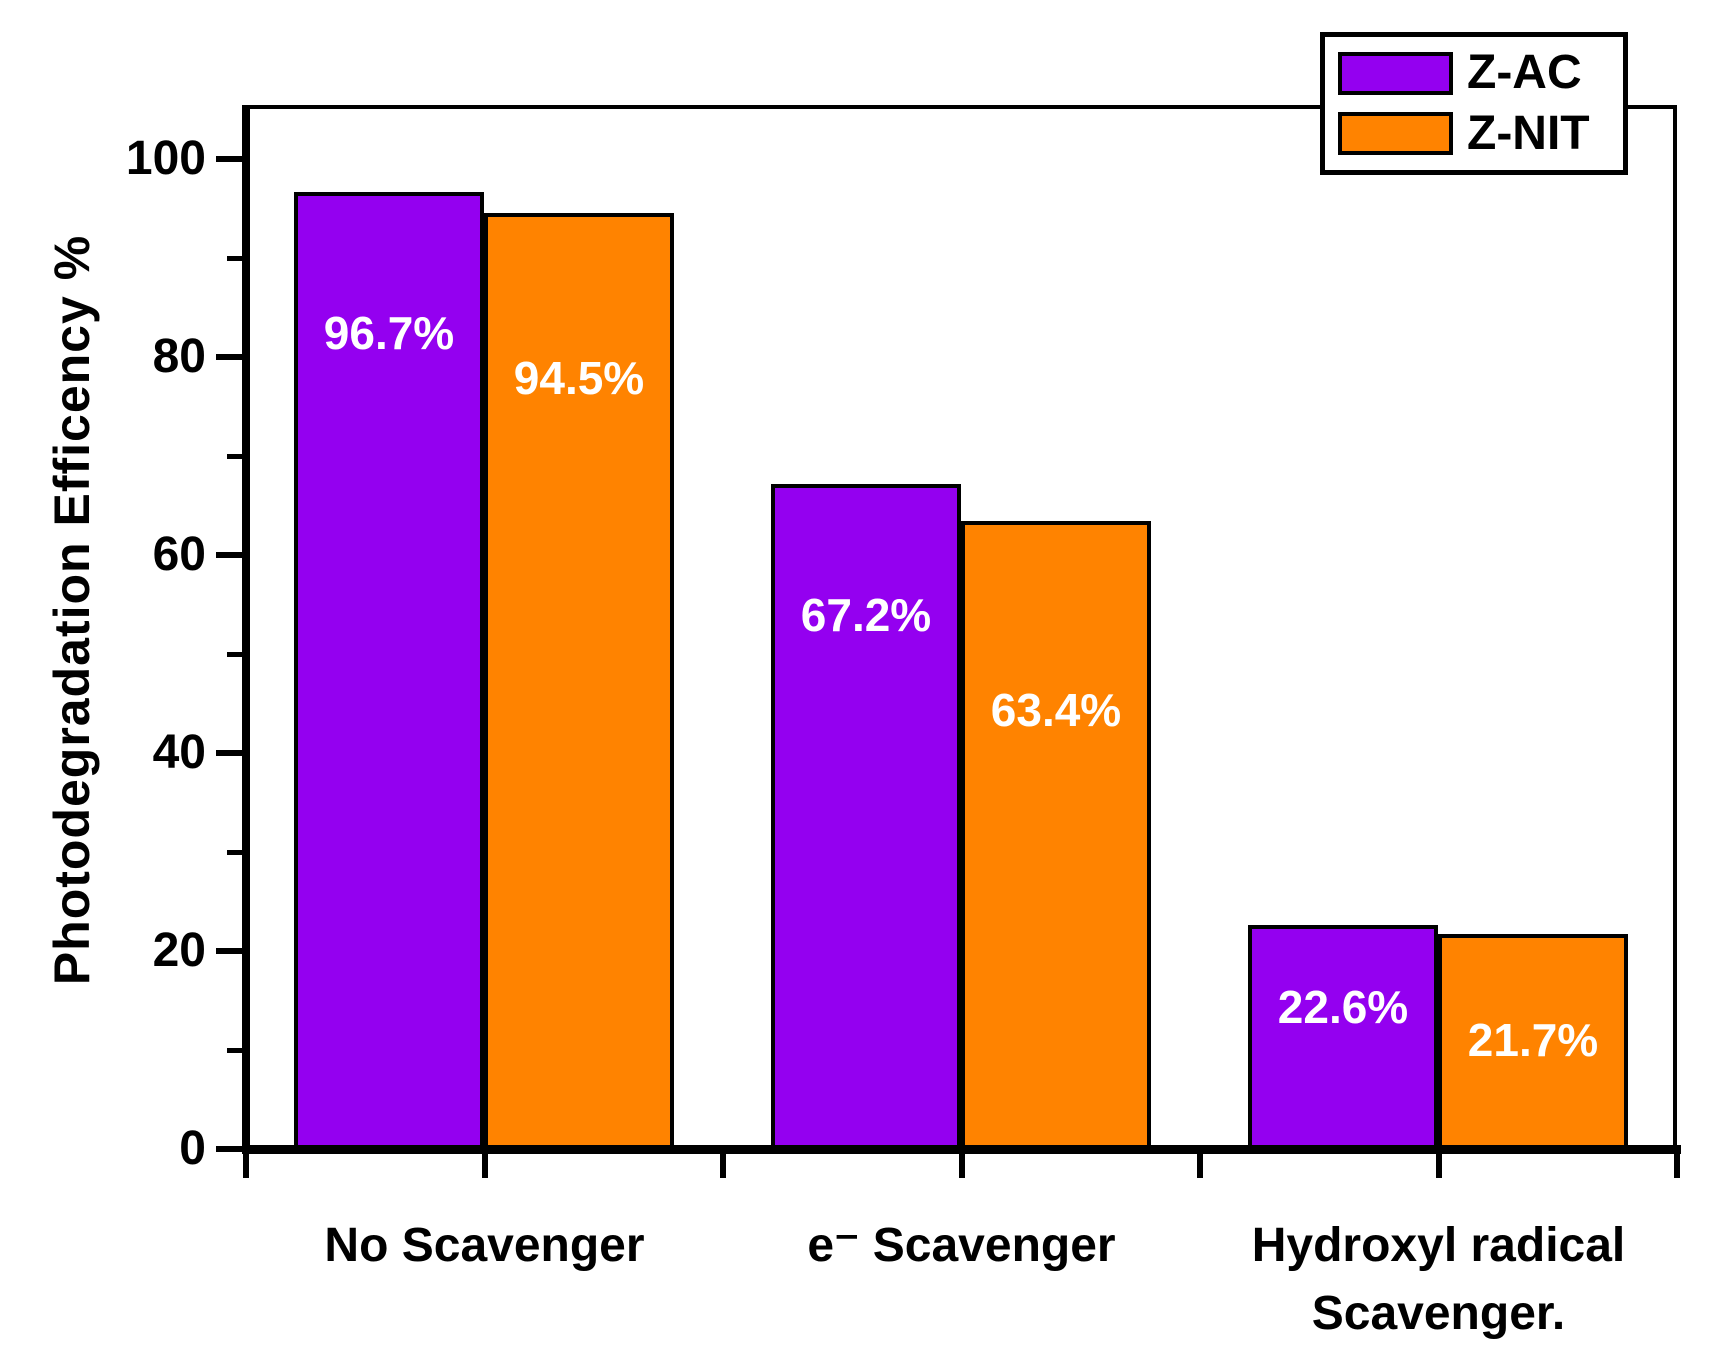  Describe the element at coordinates (1528, 133) in the screenshot. I see `legend-label: Z-NIT` at that location.